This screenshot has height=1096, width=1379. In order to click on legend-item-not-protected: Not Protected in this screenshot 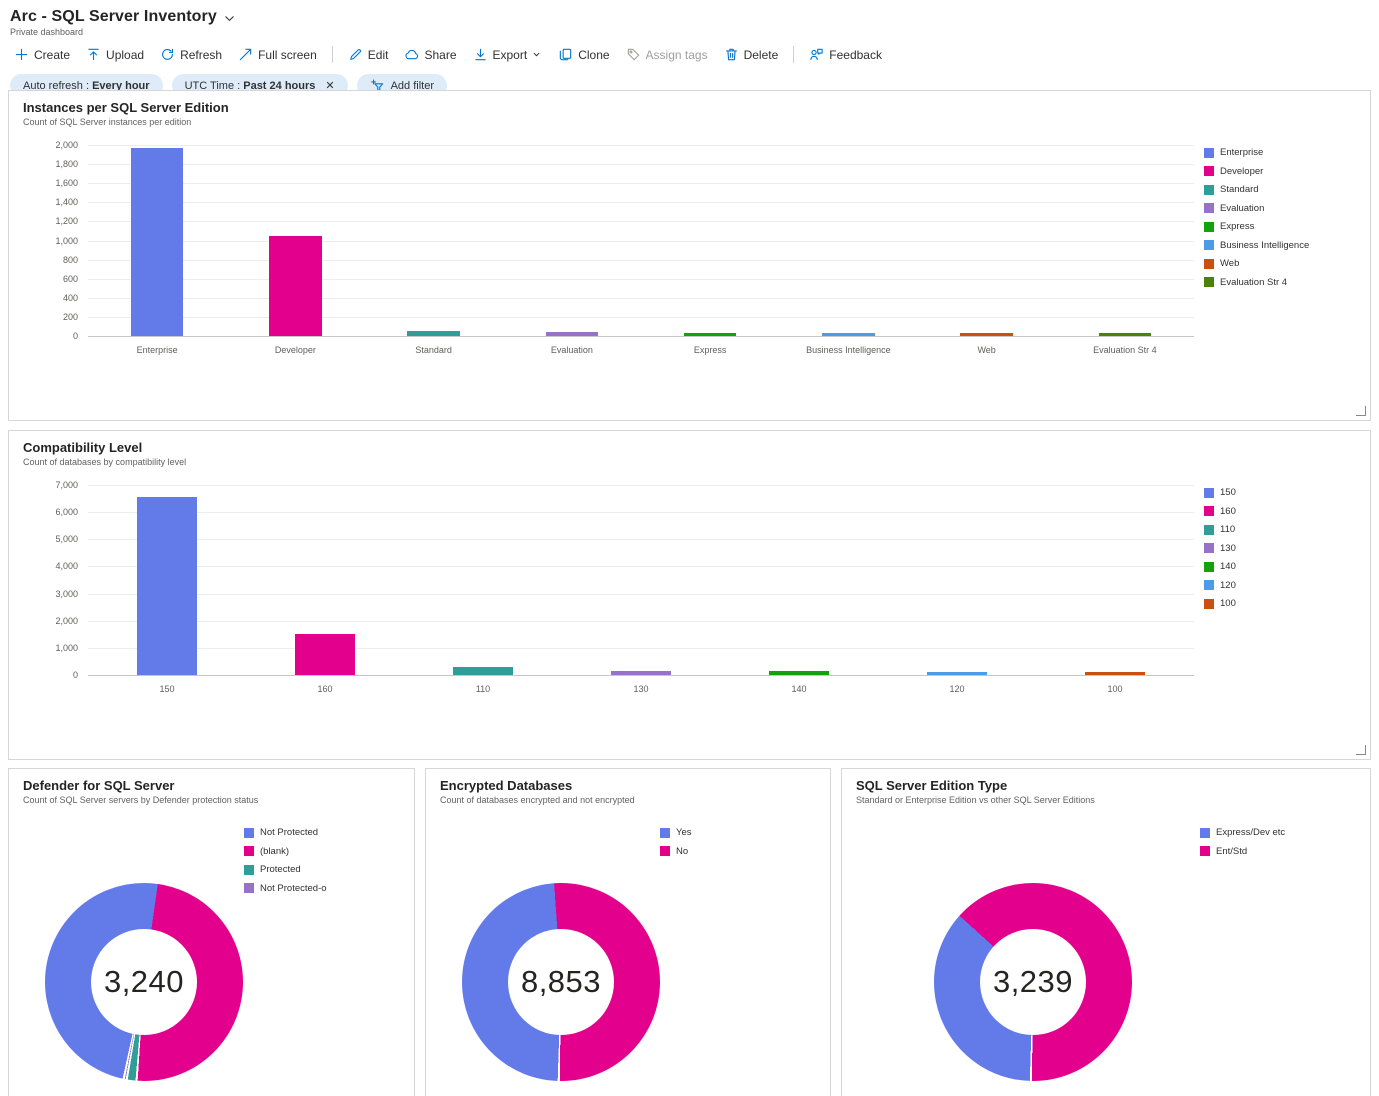, I will do `click(308, 832)`.